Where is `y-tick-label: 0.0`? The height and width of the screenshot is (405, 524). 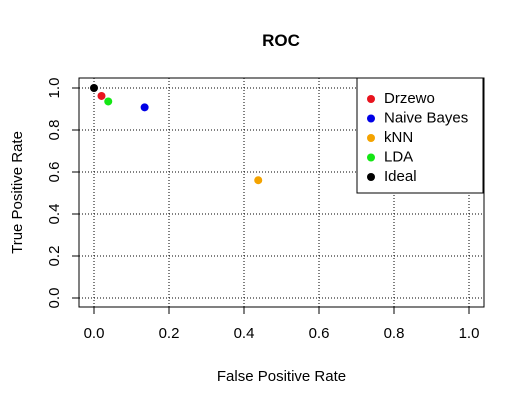 y-tick-label: 0.0 is located at coordinates (54, 298).